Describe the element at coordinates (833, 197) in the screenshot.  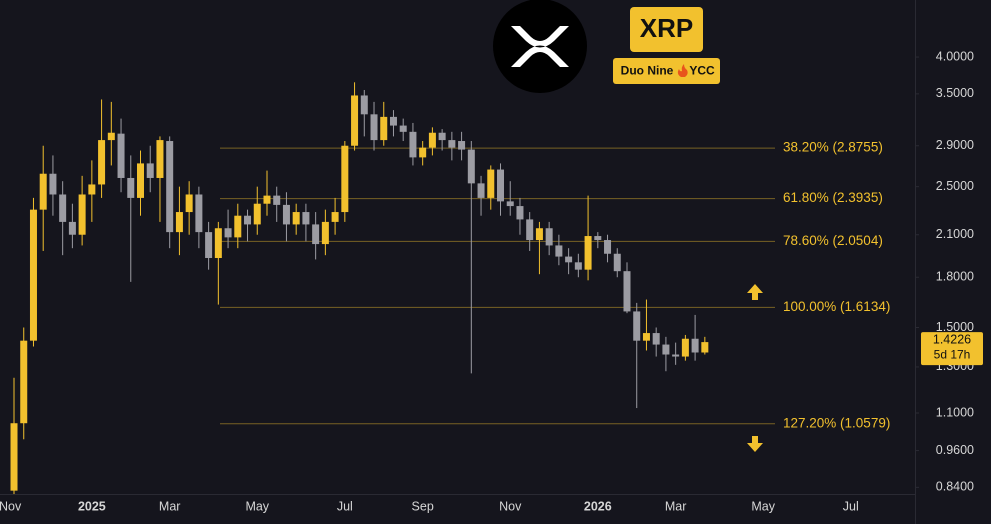
I see `fib-label: 61.80% (2.3935)` at that location.